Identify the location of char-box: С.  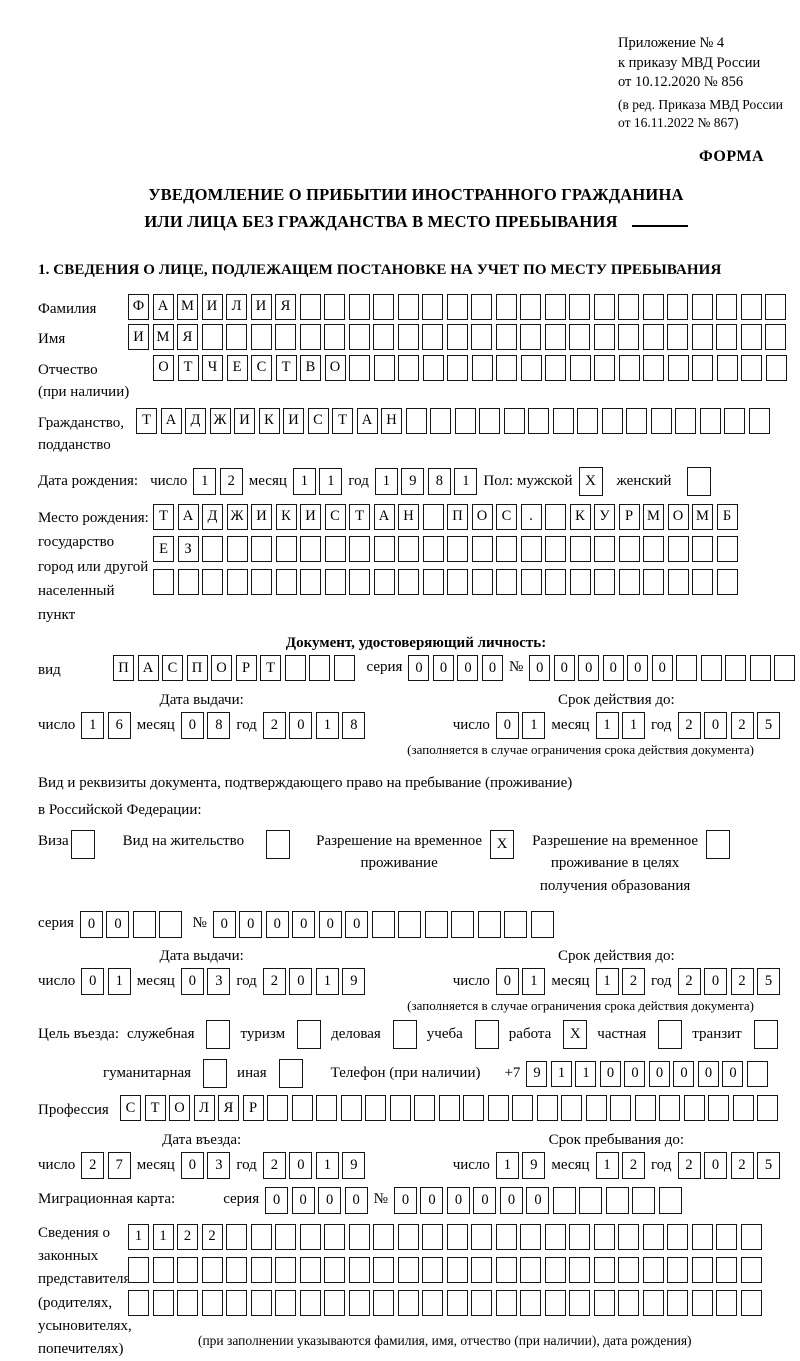
(172, 668).